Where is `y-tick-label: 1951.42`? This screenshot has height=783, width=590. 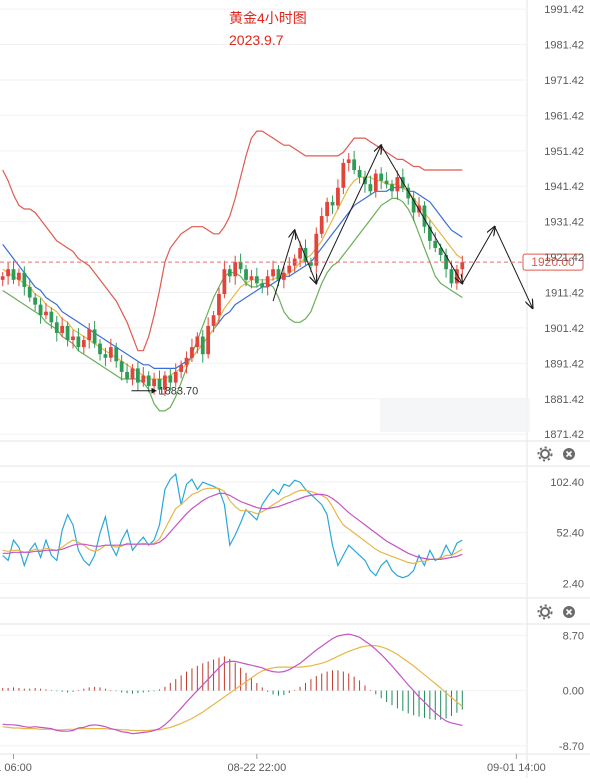
y-tick-label: 1951.42 is located at coordinates (564, 152).